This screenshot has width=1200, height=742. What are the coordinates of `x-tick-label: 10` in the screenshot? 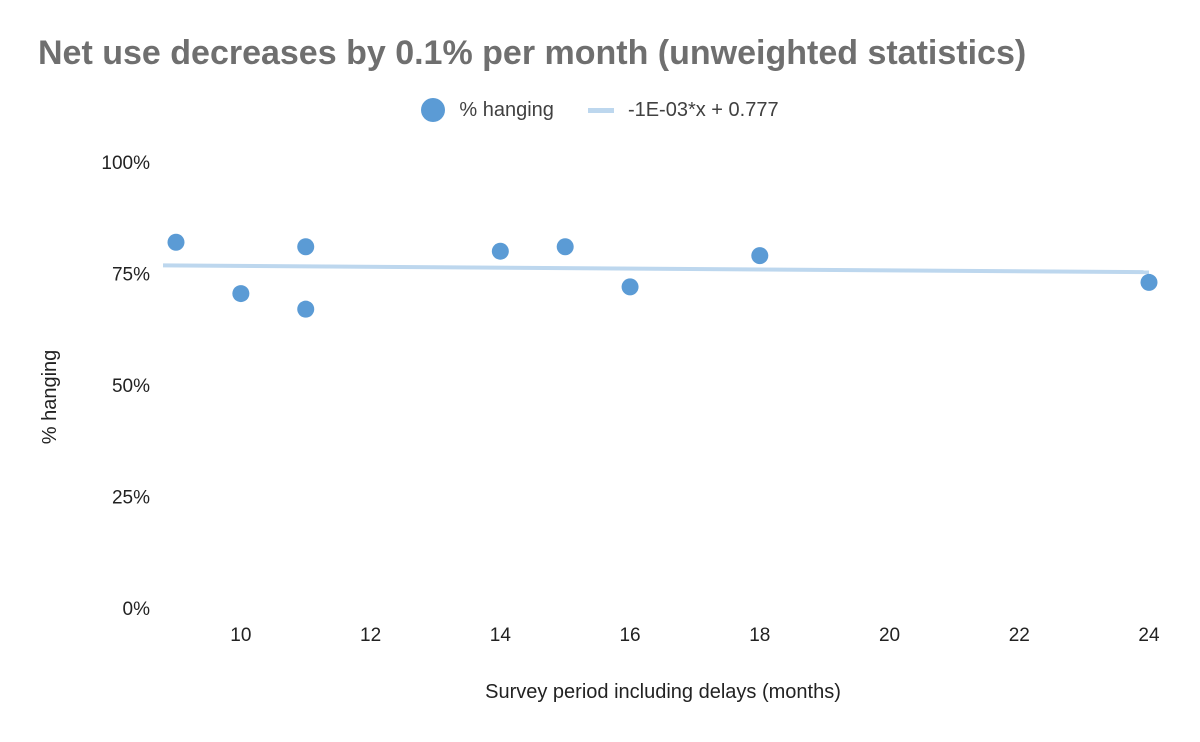 It's located at (240, 635).